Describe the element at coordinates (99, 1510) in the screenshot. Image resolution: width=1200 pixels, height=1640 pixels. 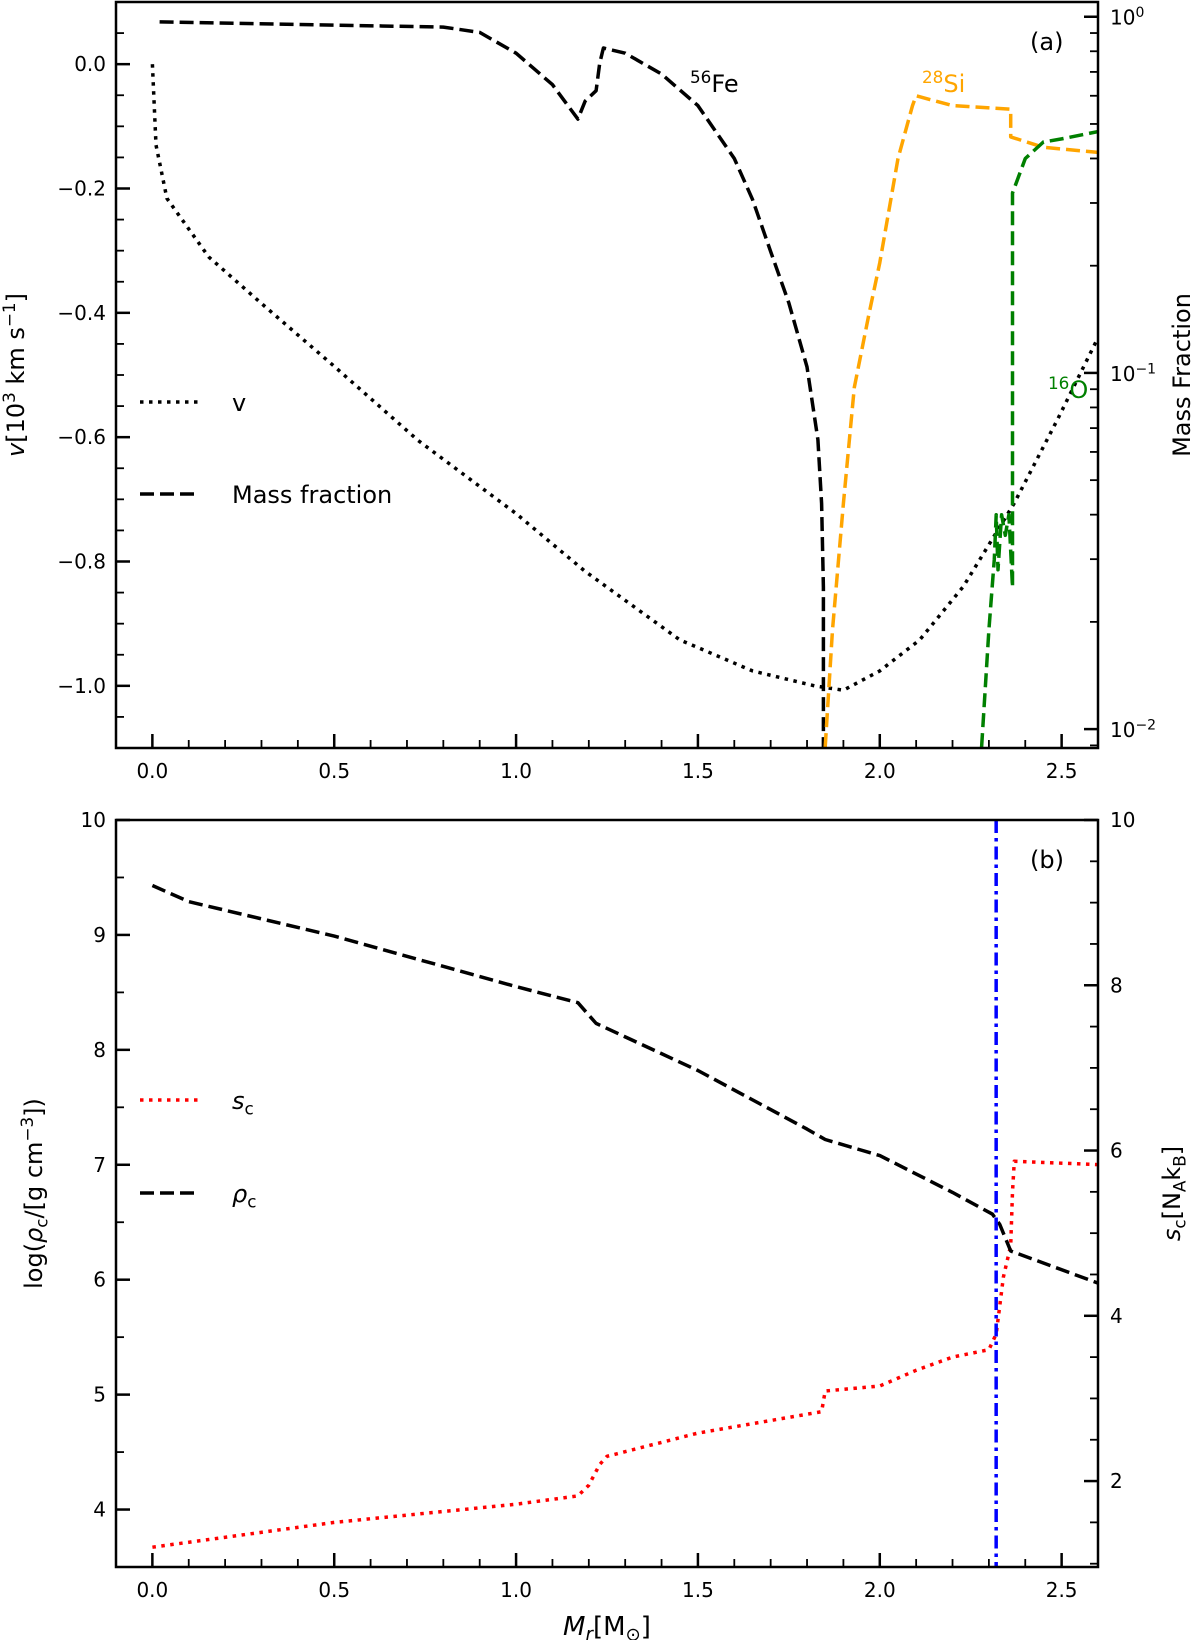
I see `y-left-tick-label: 4` at that location.